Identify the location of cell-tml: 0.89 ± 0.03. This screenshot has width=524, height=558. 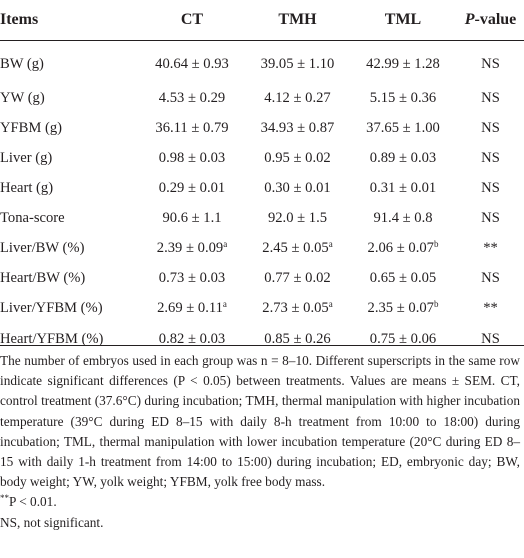
(403, 158).